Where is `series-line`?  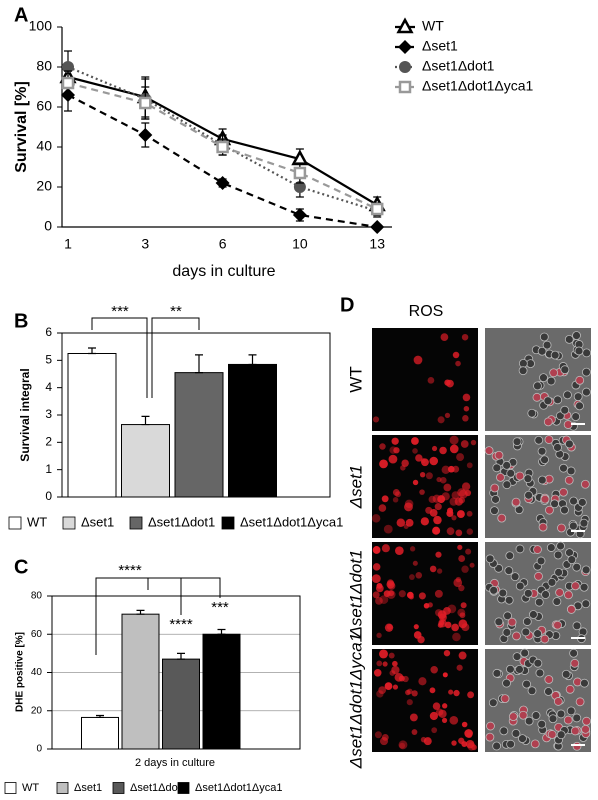 series-line is located at coordinates (222, 139).